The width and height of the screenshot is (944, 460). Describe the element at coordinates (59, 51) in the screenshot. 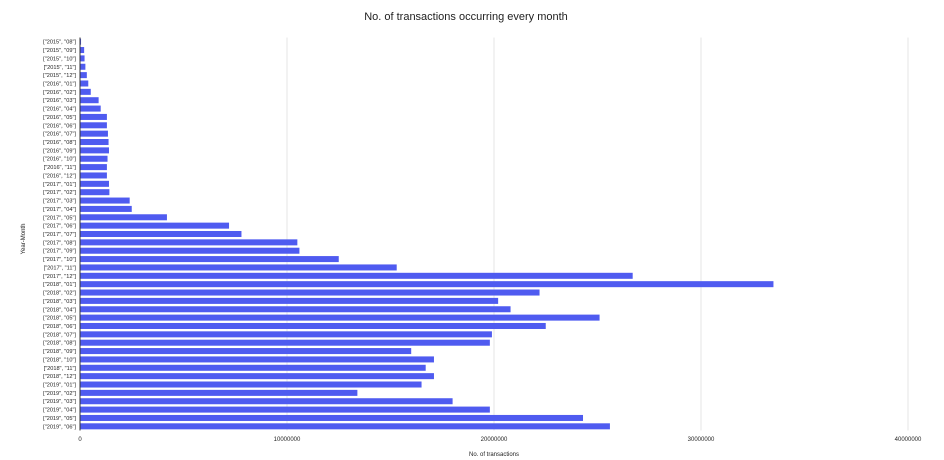

I see `y-tick-label: ["2015", "09"]` at that location.